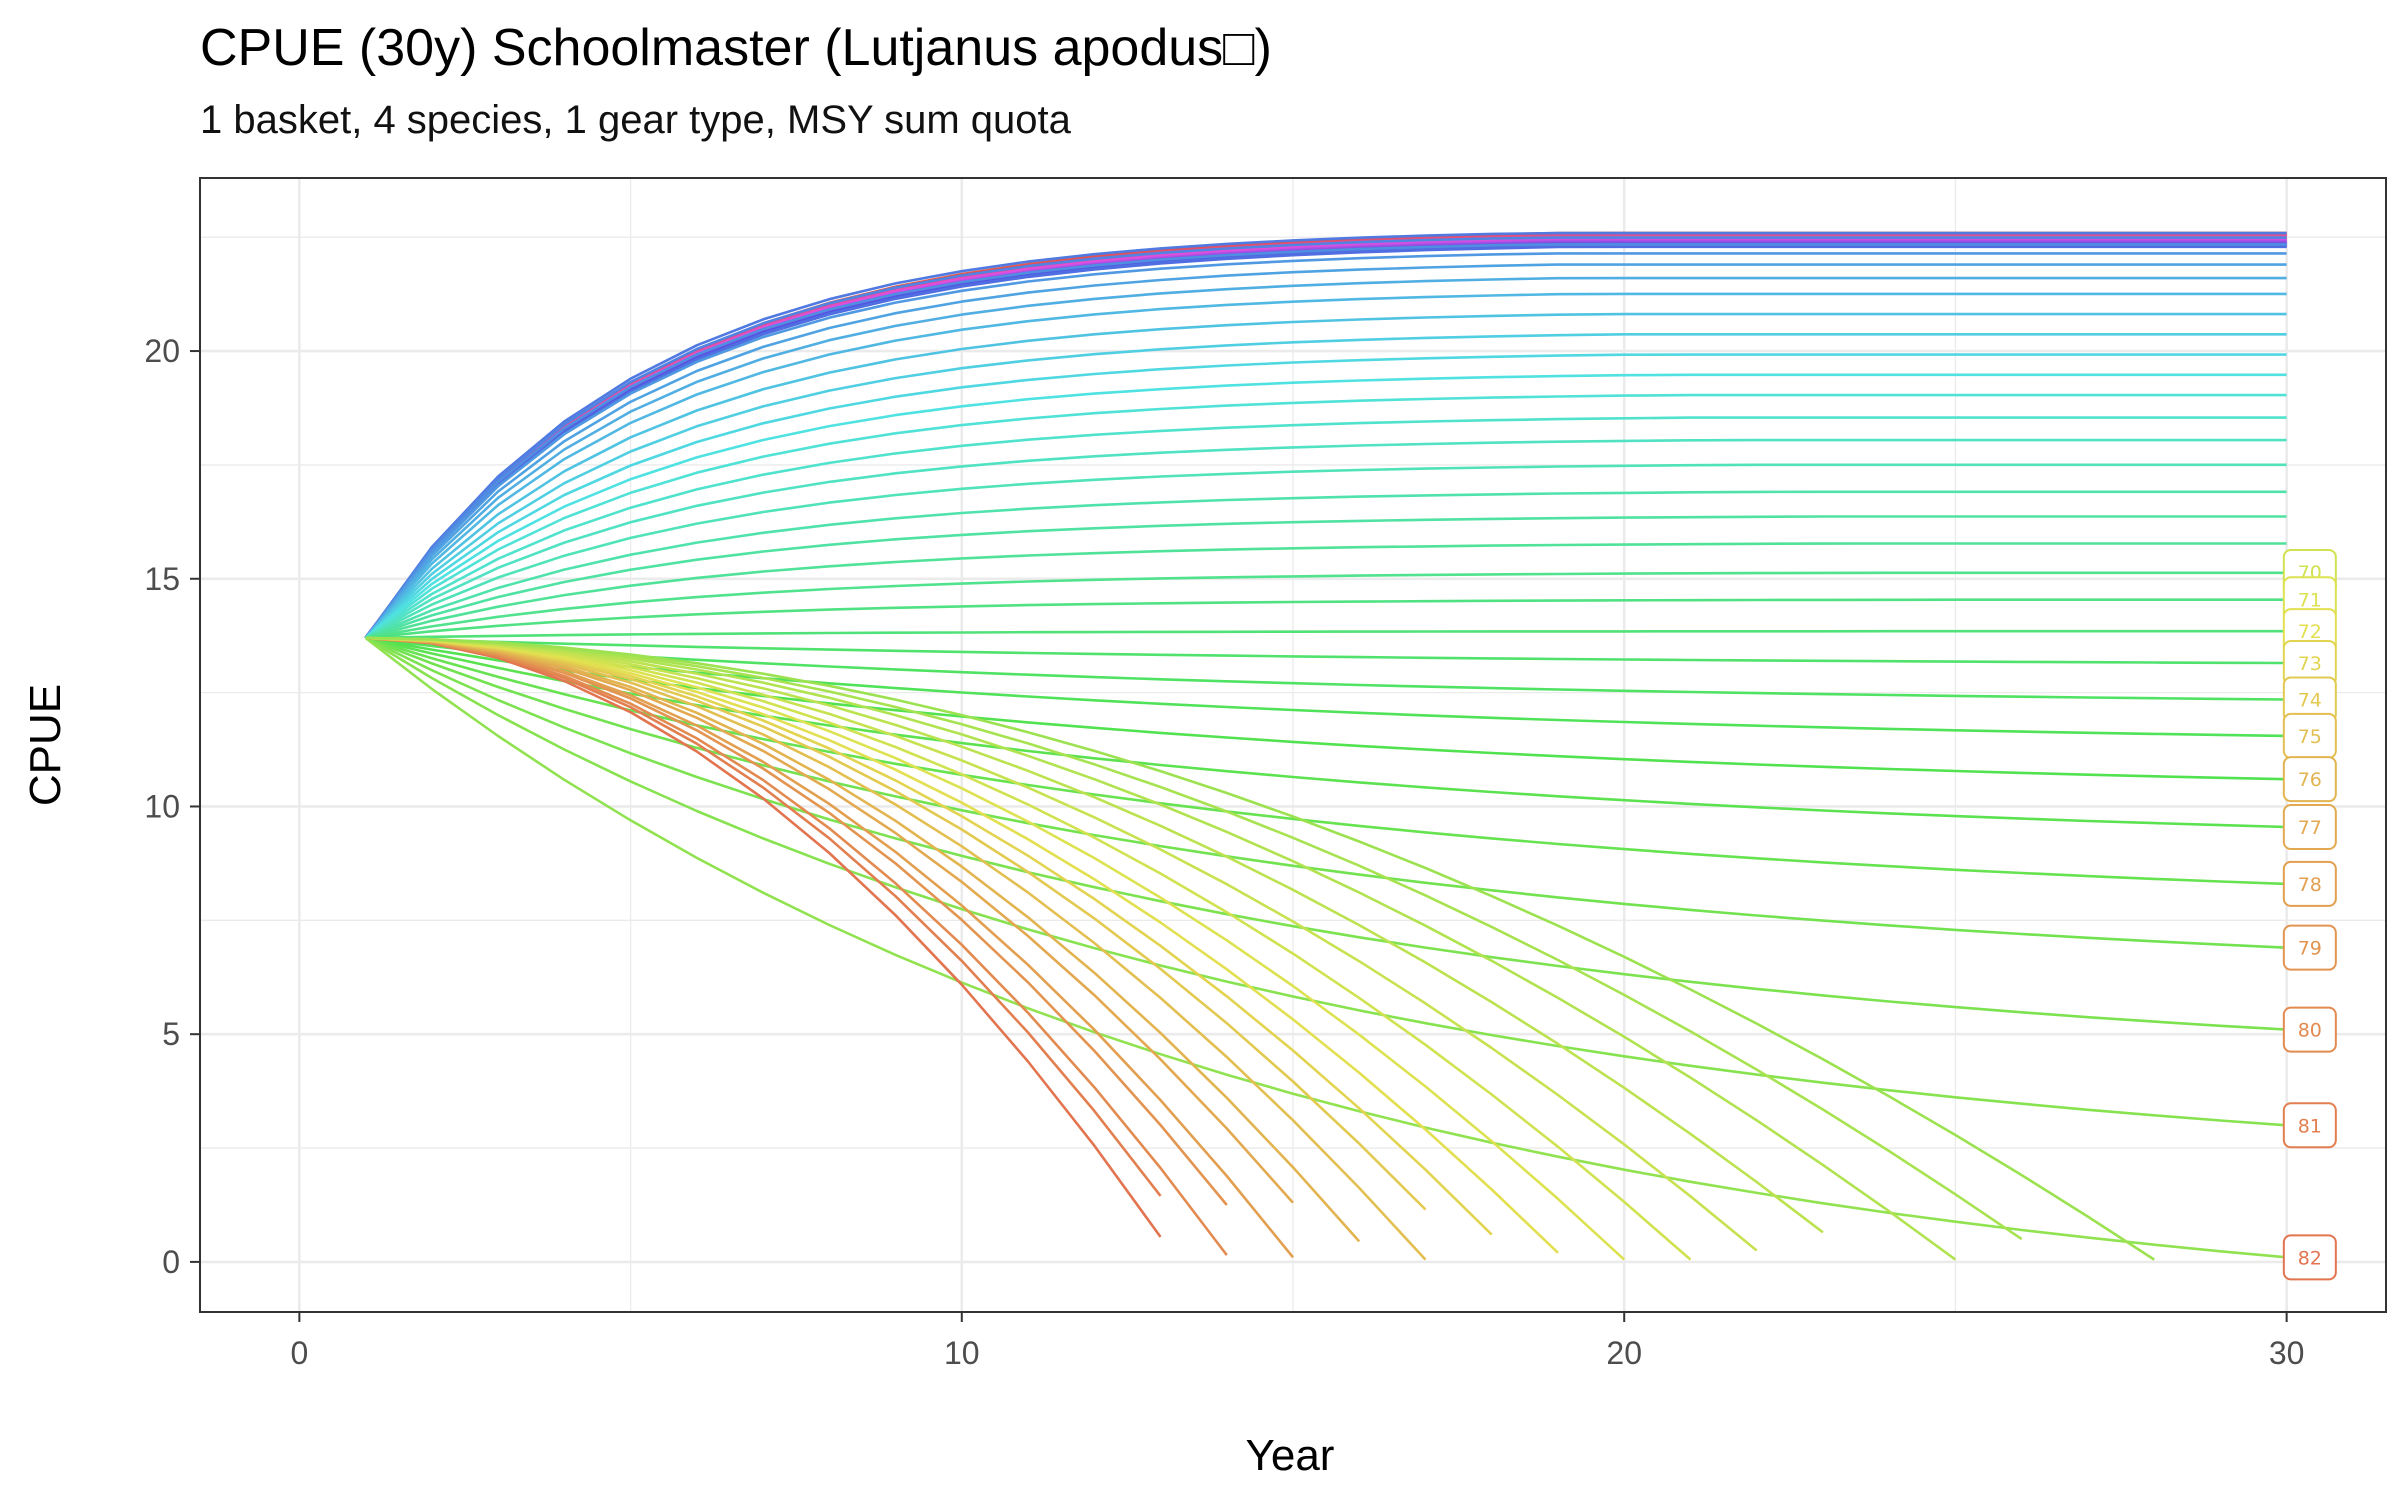  I want to click on y-tick-label: 15, so click(162, 579).